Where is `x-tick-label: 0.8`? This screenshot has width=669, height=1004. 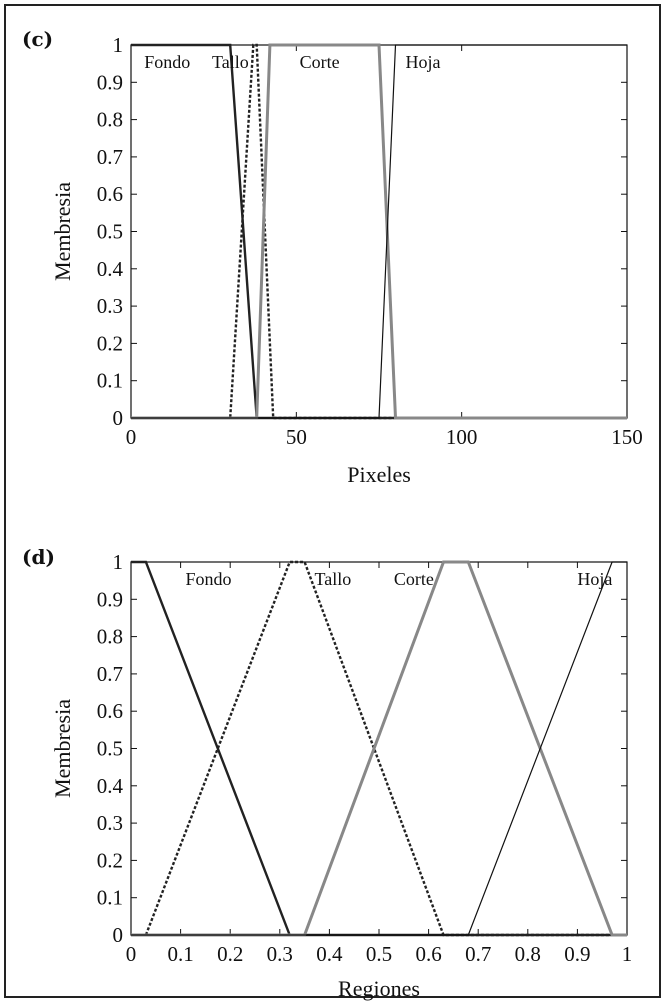
x-tick-label: 0.8 is located at coordinates (528, 954).